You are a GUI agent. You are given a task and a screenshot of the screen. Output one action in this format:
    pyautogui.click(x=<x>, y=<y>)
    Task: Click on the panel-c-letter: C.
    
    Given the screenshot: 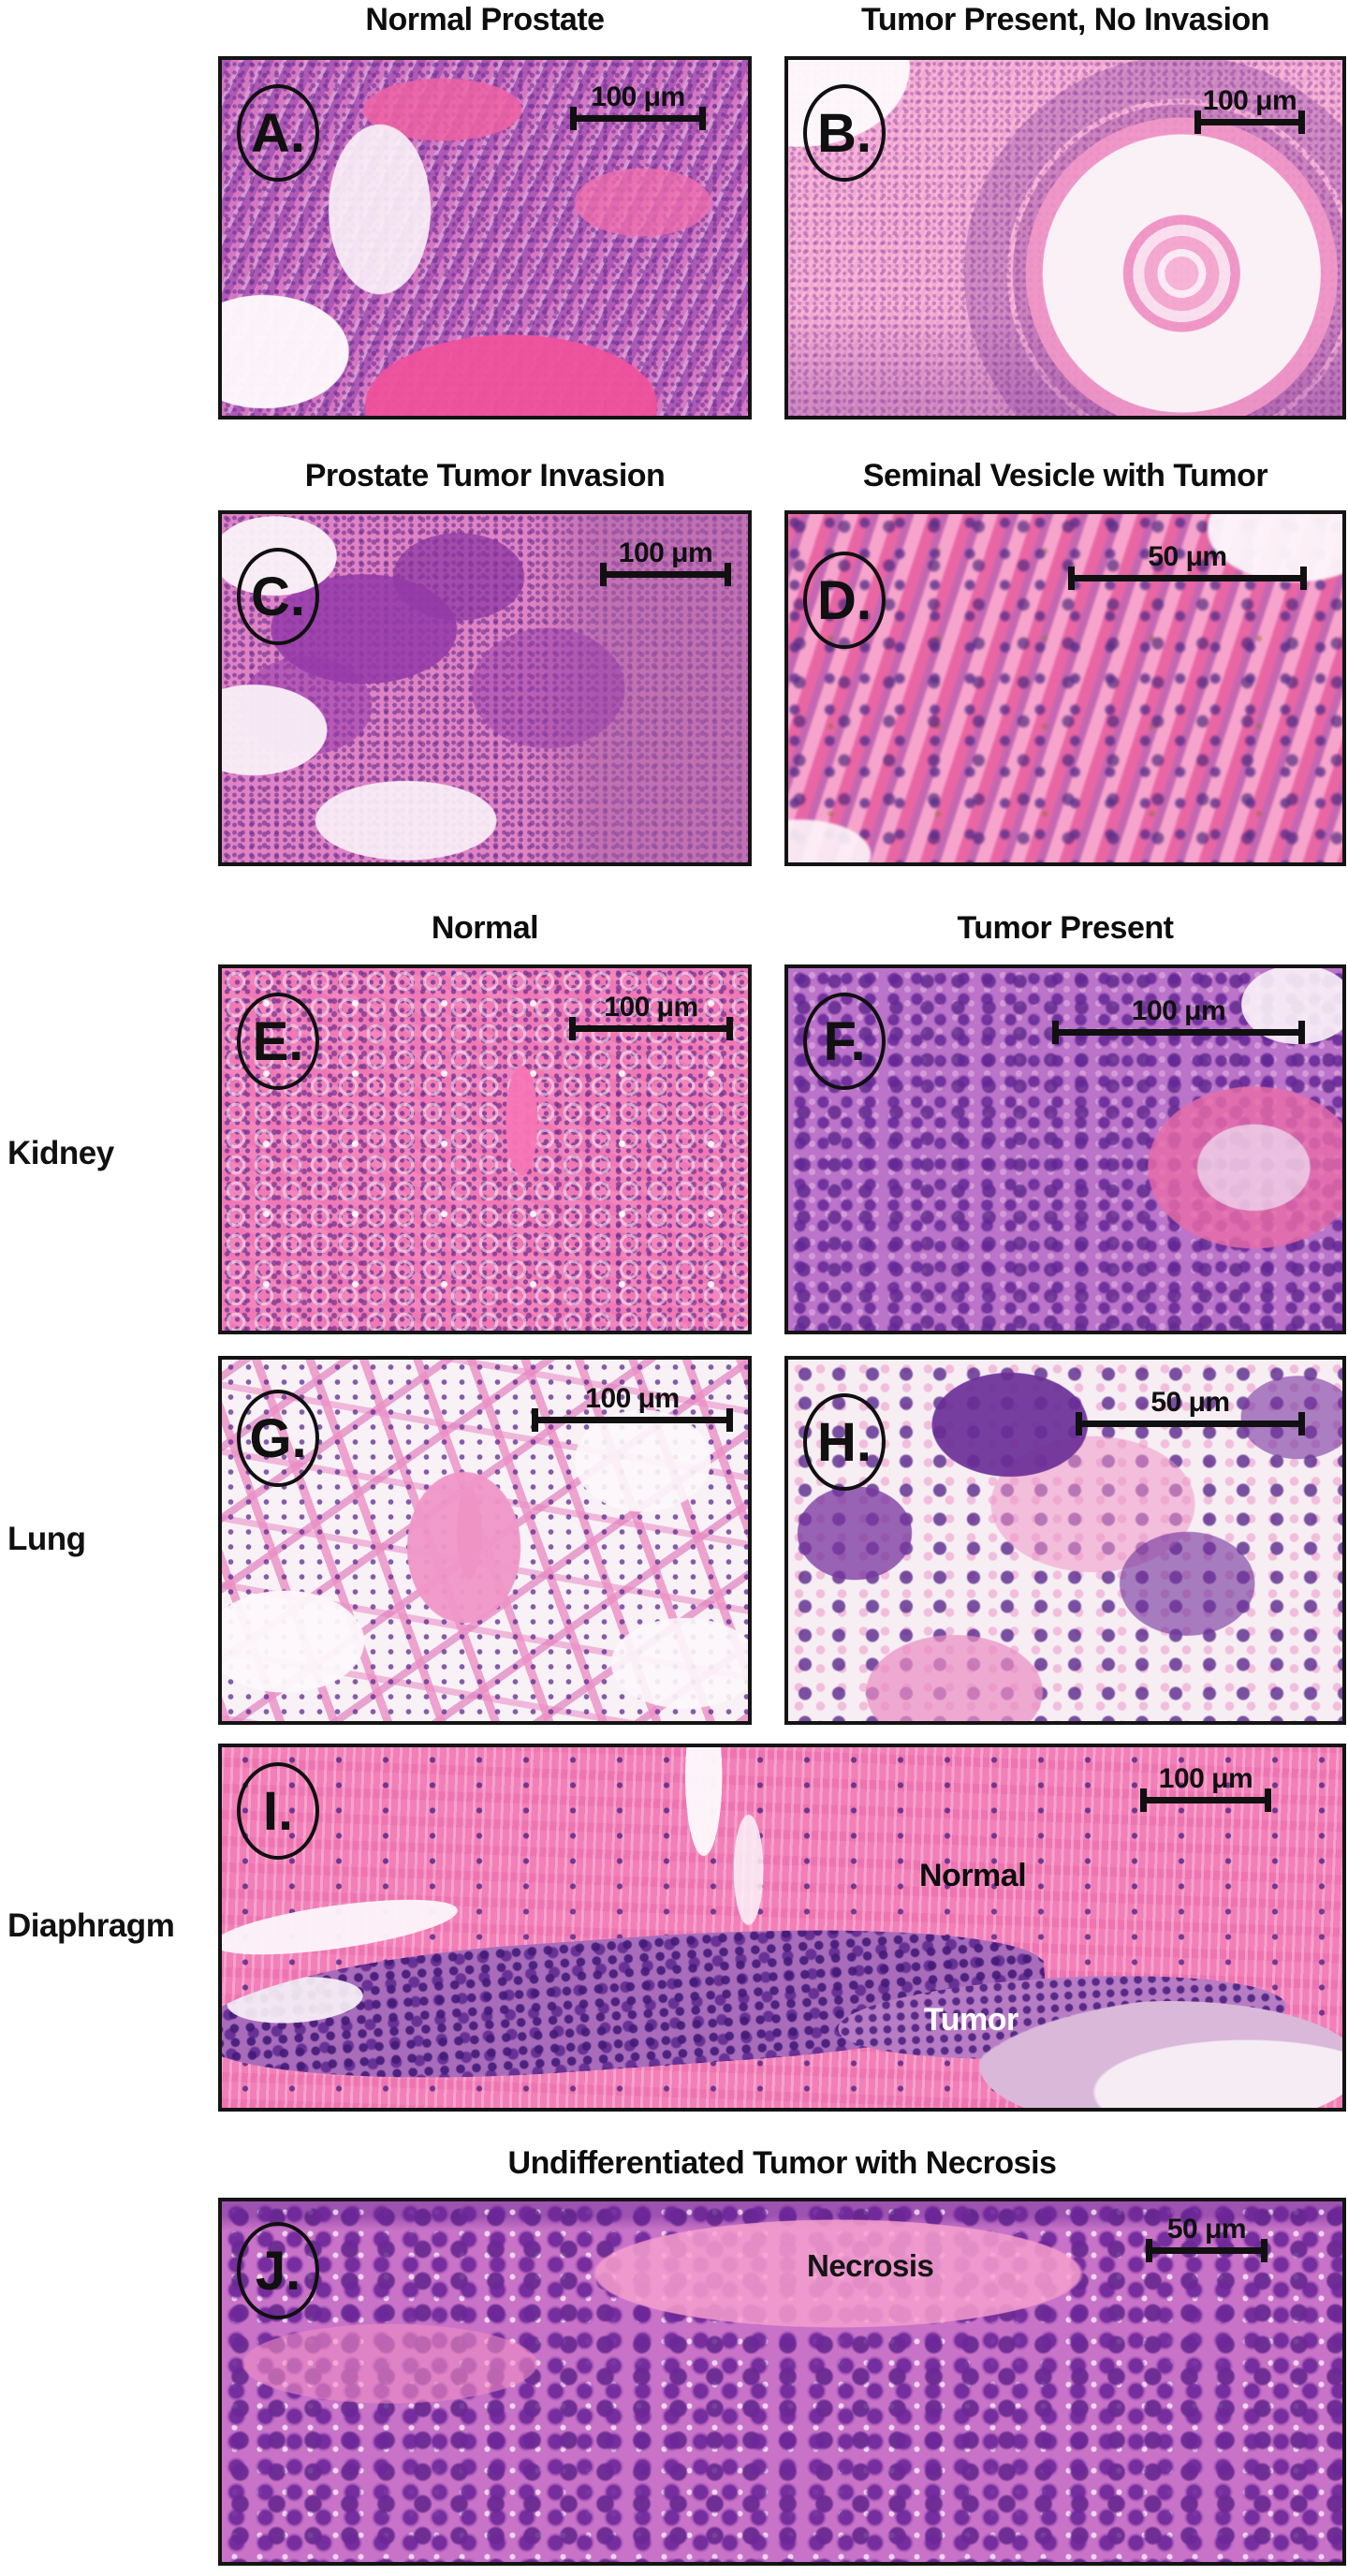 What is the action you would take?
    pyautogui.click(x=278, y=596)
    